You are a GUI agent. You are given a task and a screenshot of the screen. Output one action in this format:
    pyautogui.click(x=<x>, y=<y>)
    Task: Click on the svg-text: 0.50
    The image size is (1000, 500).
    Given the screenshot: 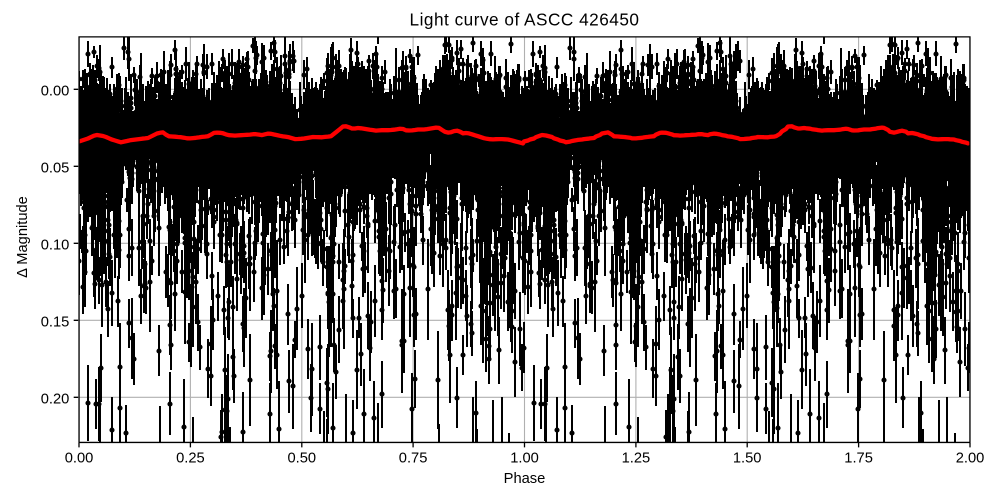 What is the action you would take?
    pyautogui.click(x=302, y=458)
    